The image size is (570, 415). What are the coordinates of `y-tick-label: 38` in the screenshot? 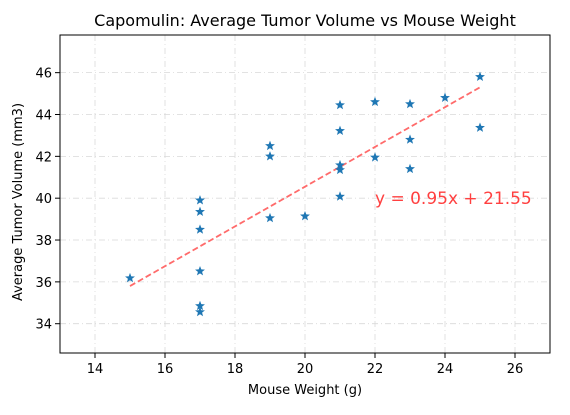 It's located at (43, 241).